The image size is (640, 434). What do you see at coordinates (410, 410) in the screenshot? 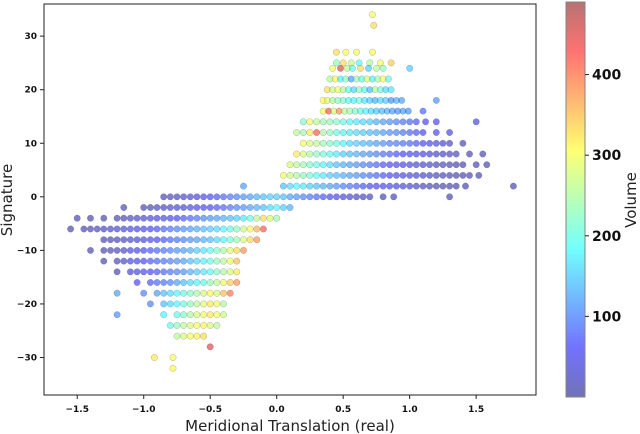
I see `x-tick-label: 1.0` at bounding box center [410, 410].